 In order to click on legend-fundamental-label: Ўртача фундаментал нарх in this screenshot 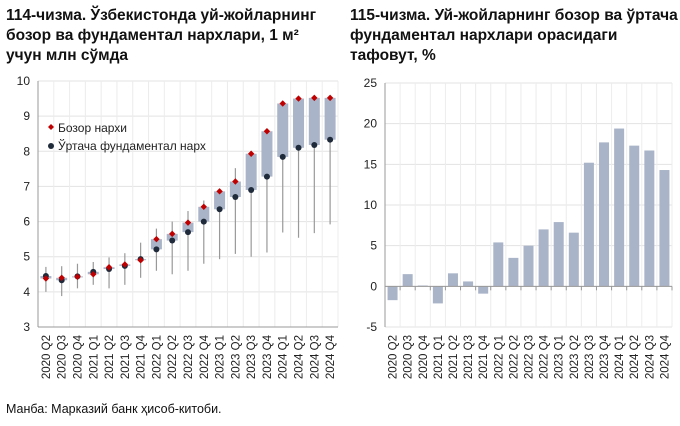, I will do `click(132, 145)`.